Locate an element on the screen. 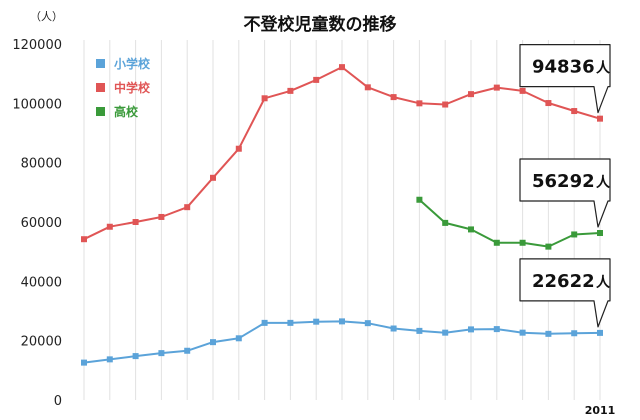 The image size is (640, 420). legend-item: 小学校 is located at coordinates (123, 63).